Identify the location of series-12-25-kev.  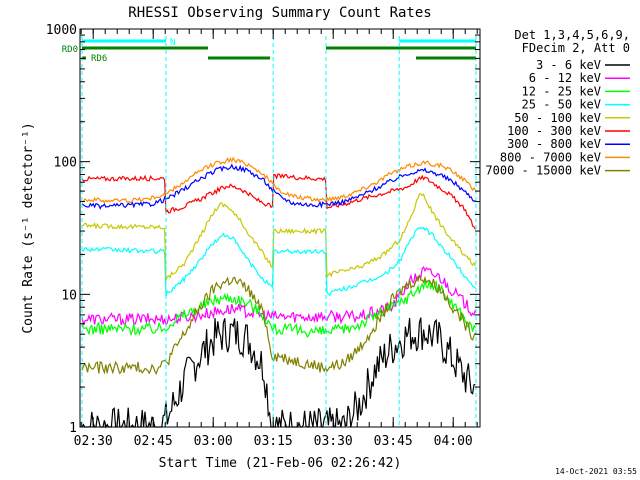
(278, 309).